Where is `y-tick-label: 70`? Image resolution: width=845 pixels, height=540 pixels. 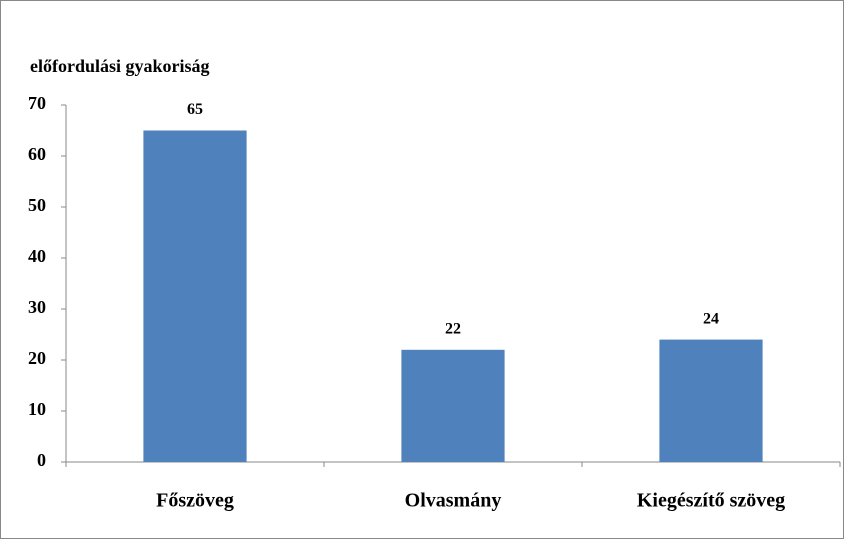
y-tick-label: 70 is located at coordinates (37, 103).